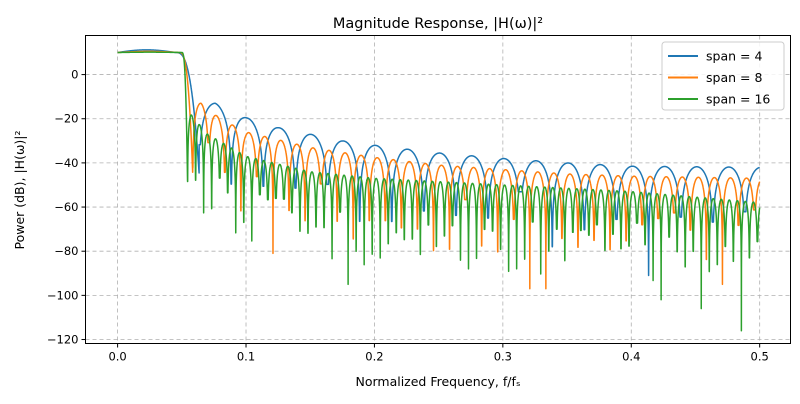  What do you see at coordinates (374, 357) in the screenshot?
I see `x-tick-label: 0.2` at bounding box center [374, 357].